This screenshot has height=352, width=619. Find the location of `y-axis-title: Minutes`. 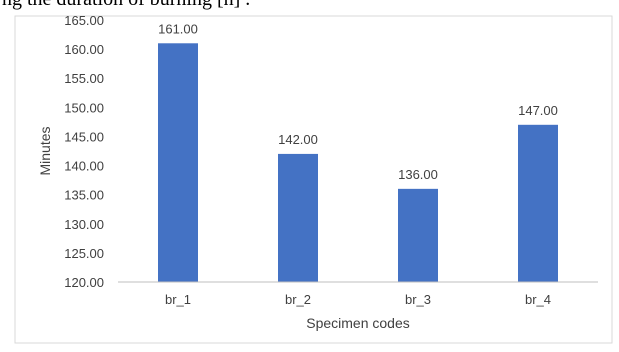

y-axis-title: Minutes is located at coordinates (45, 150).